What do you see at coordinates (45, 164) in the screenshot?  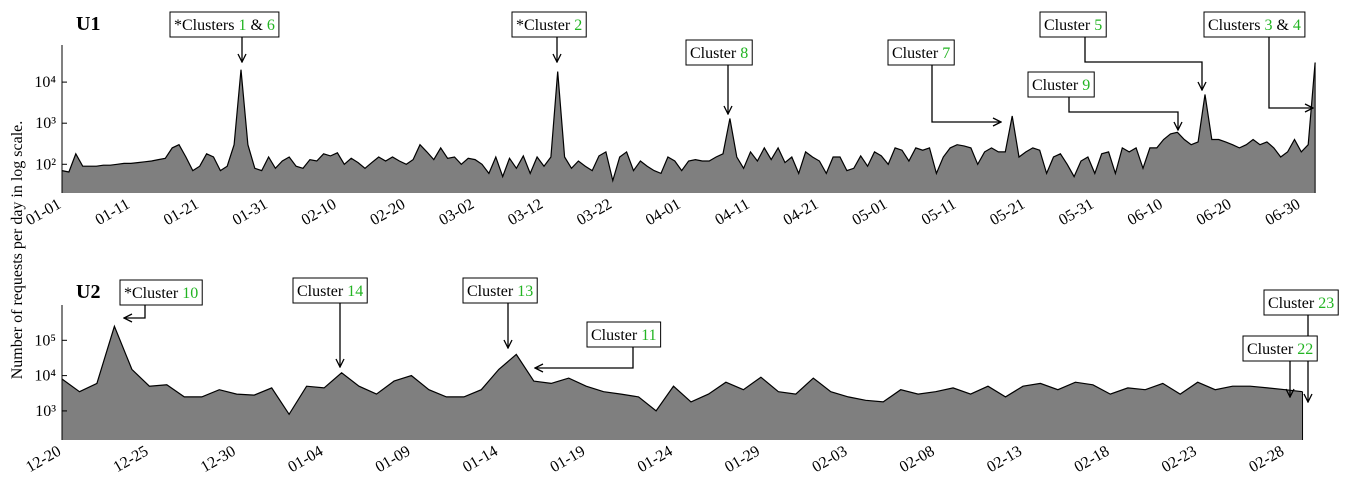 I see `y-tick-label: 10²` at bounding box center [45, 164].